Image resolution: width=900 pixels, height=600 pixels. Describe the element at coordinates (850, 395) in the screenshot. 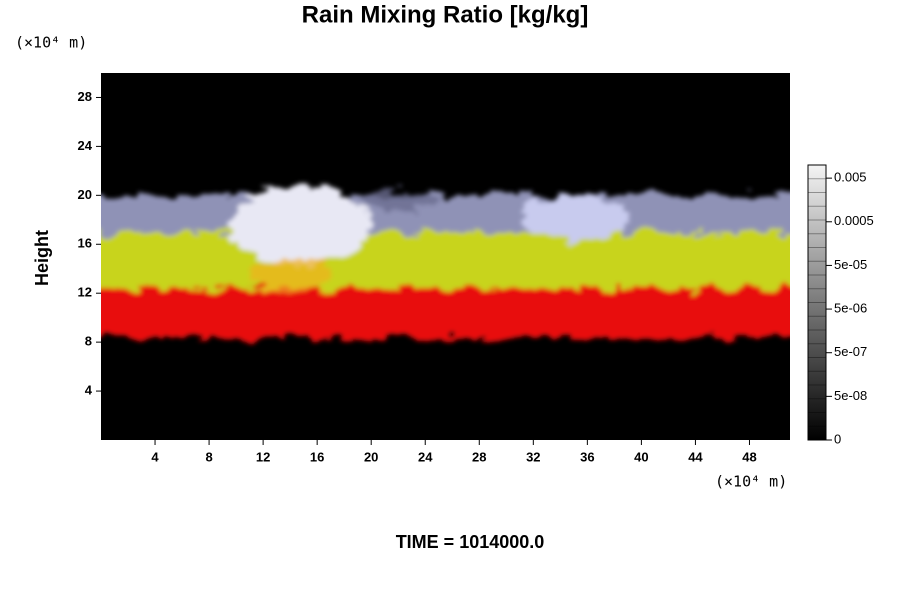

I see `colorbar-tick-label: 5e-08` at that location.